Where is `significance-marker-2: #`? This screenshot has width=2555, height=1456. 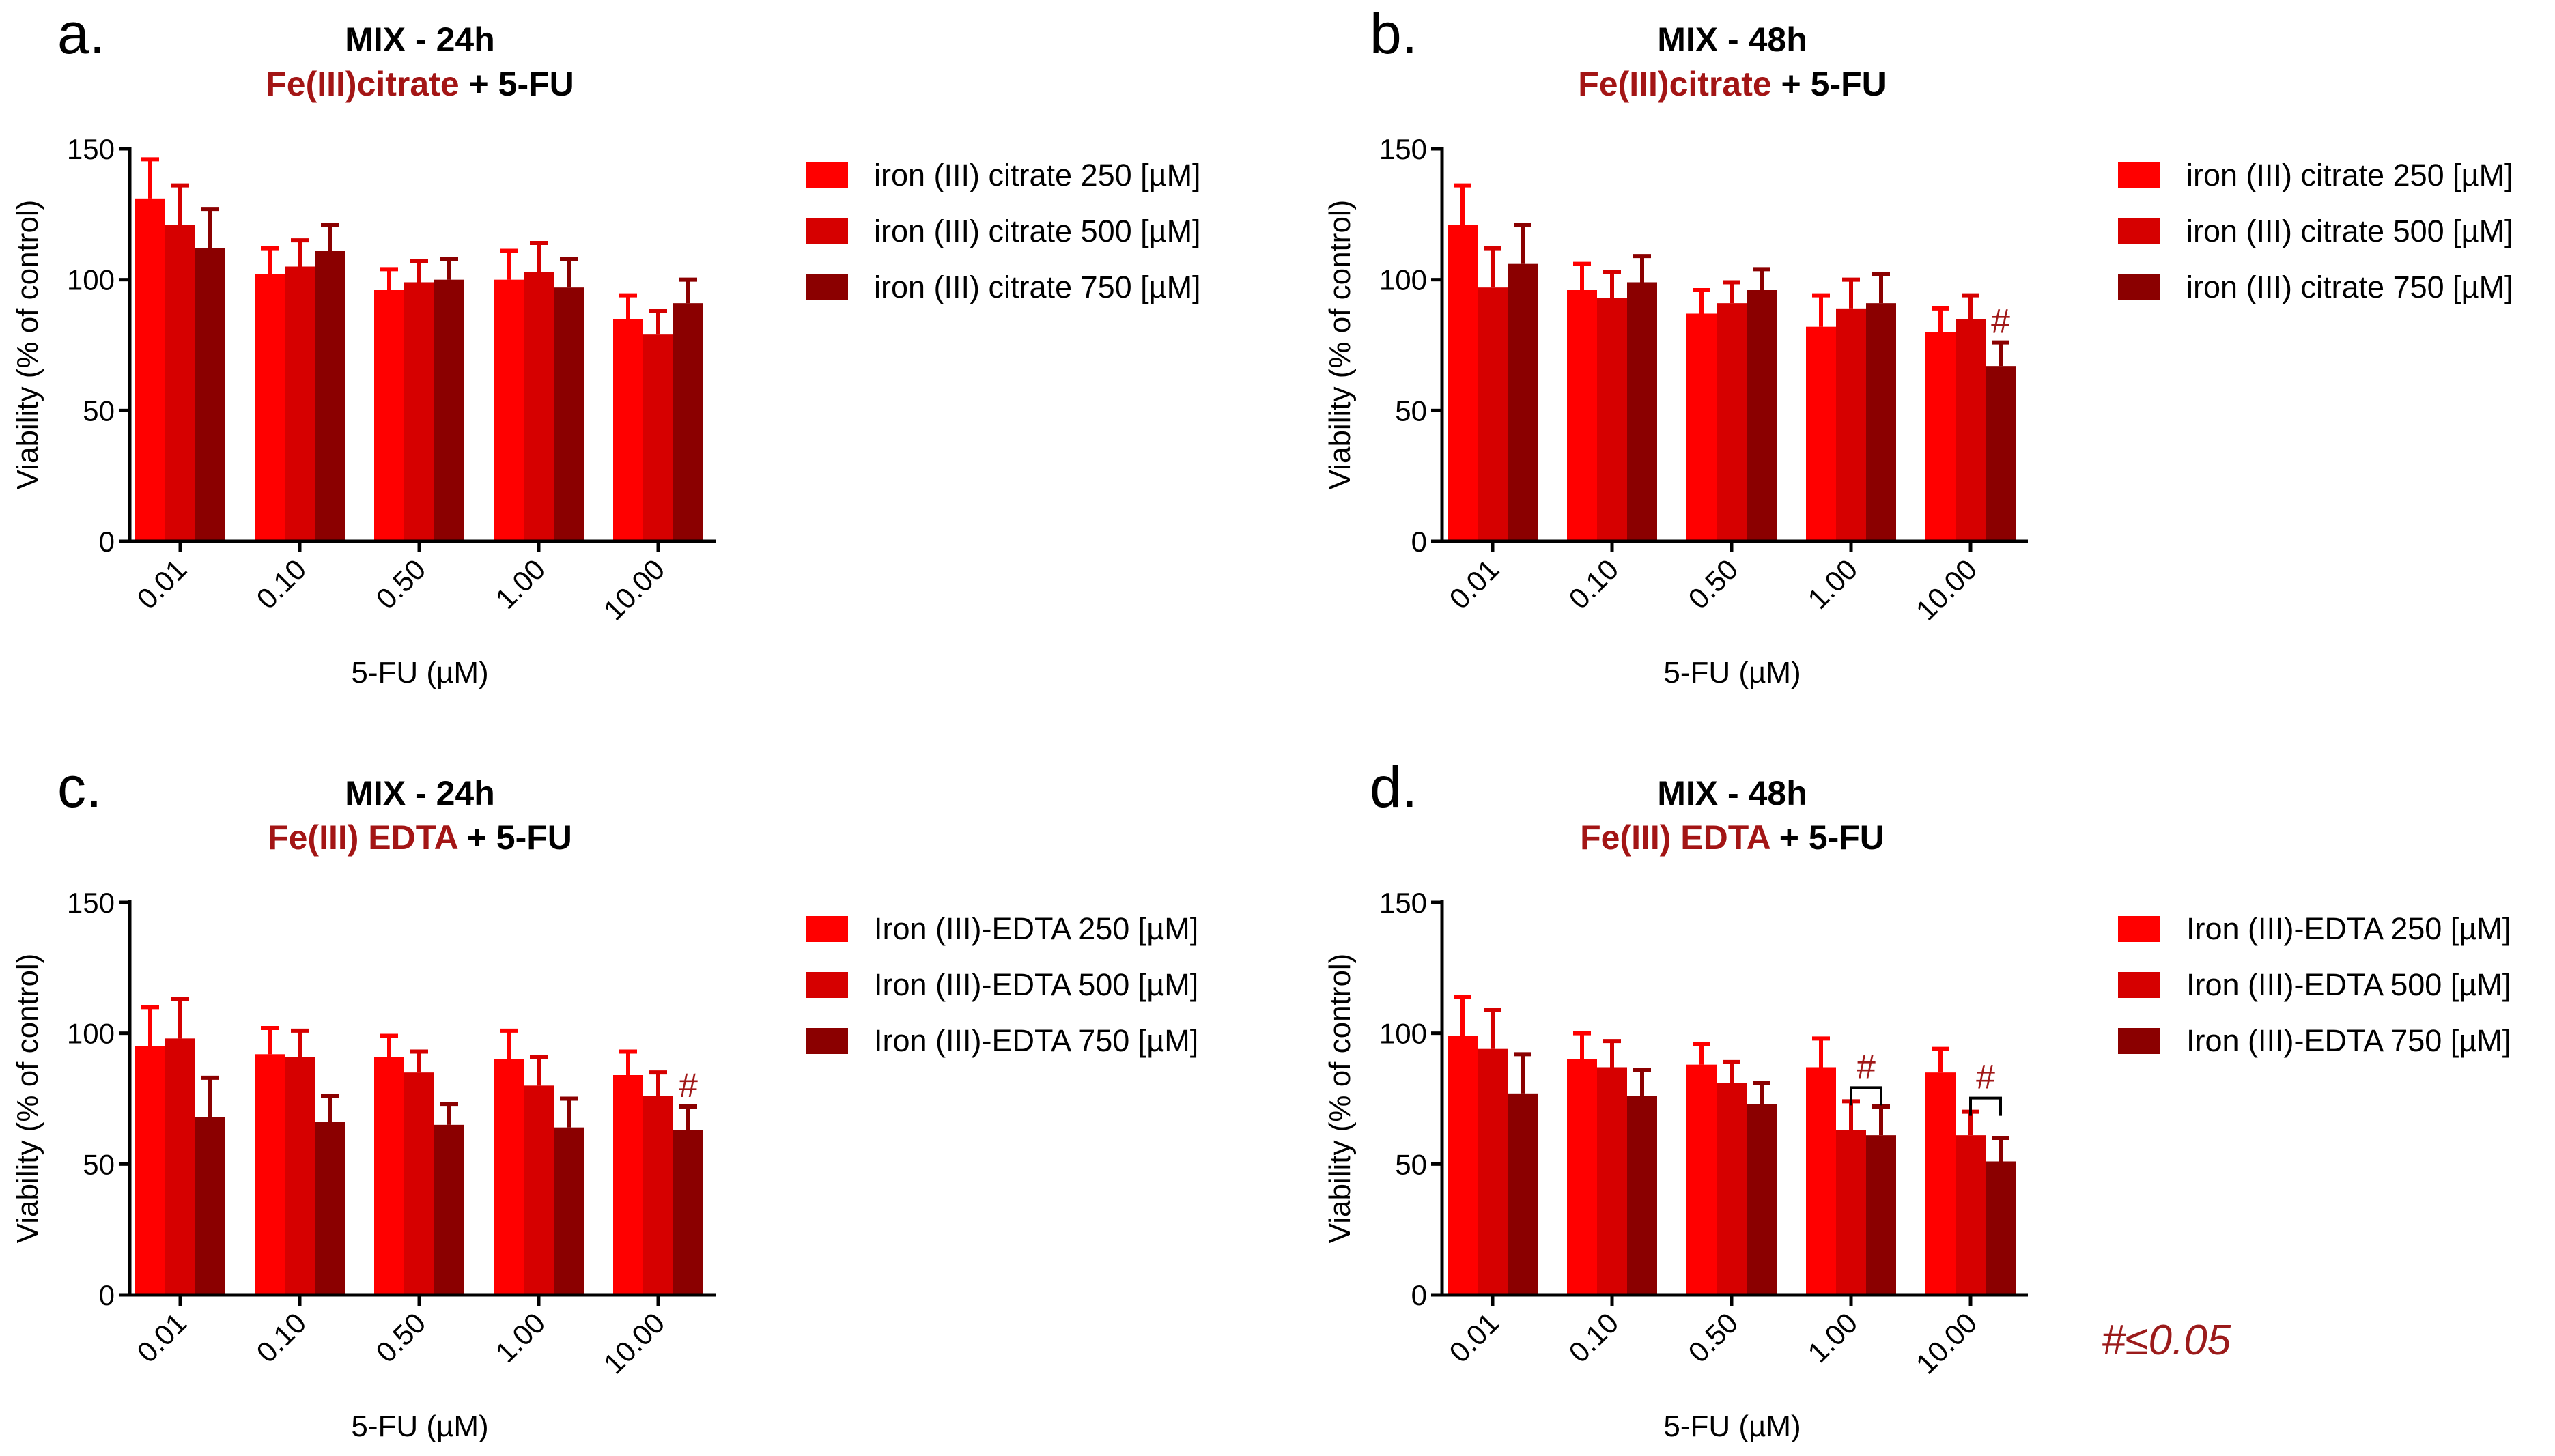
significance-marker-2: # is located at coordinates (1986, 1077).